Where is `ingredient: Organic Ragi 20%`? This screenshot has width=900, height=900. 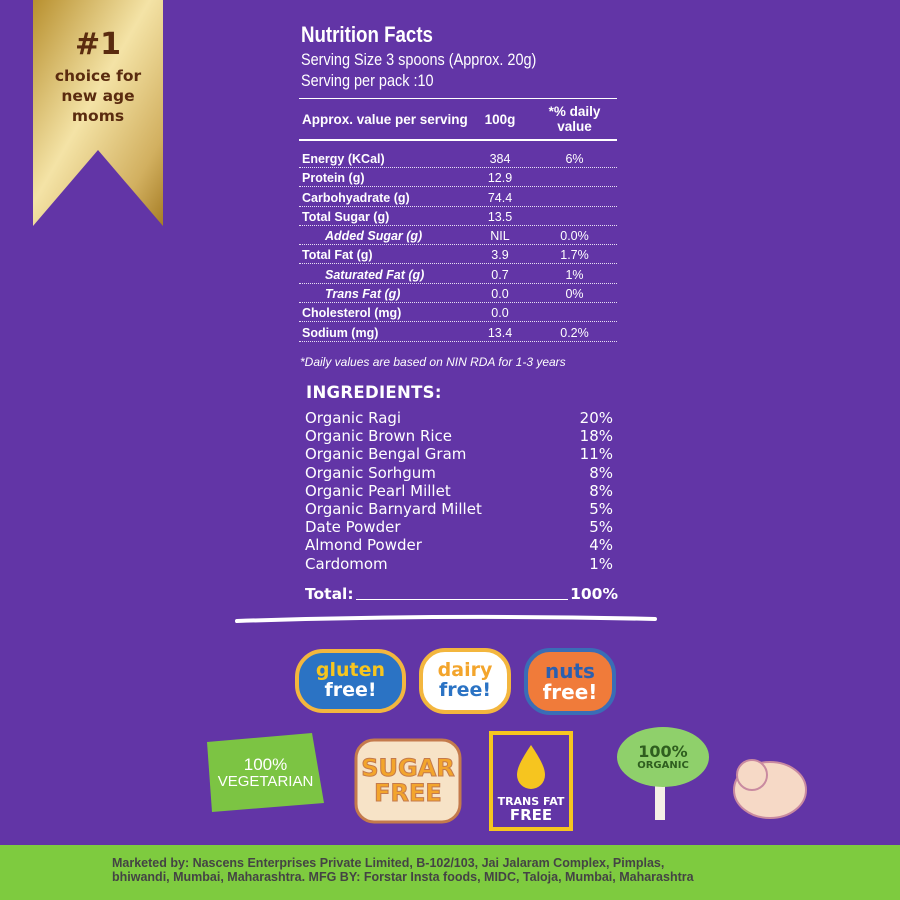
ingredient: Organic Ragi 20% is located at coordinates (459, 418).